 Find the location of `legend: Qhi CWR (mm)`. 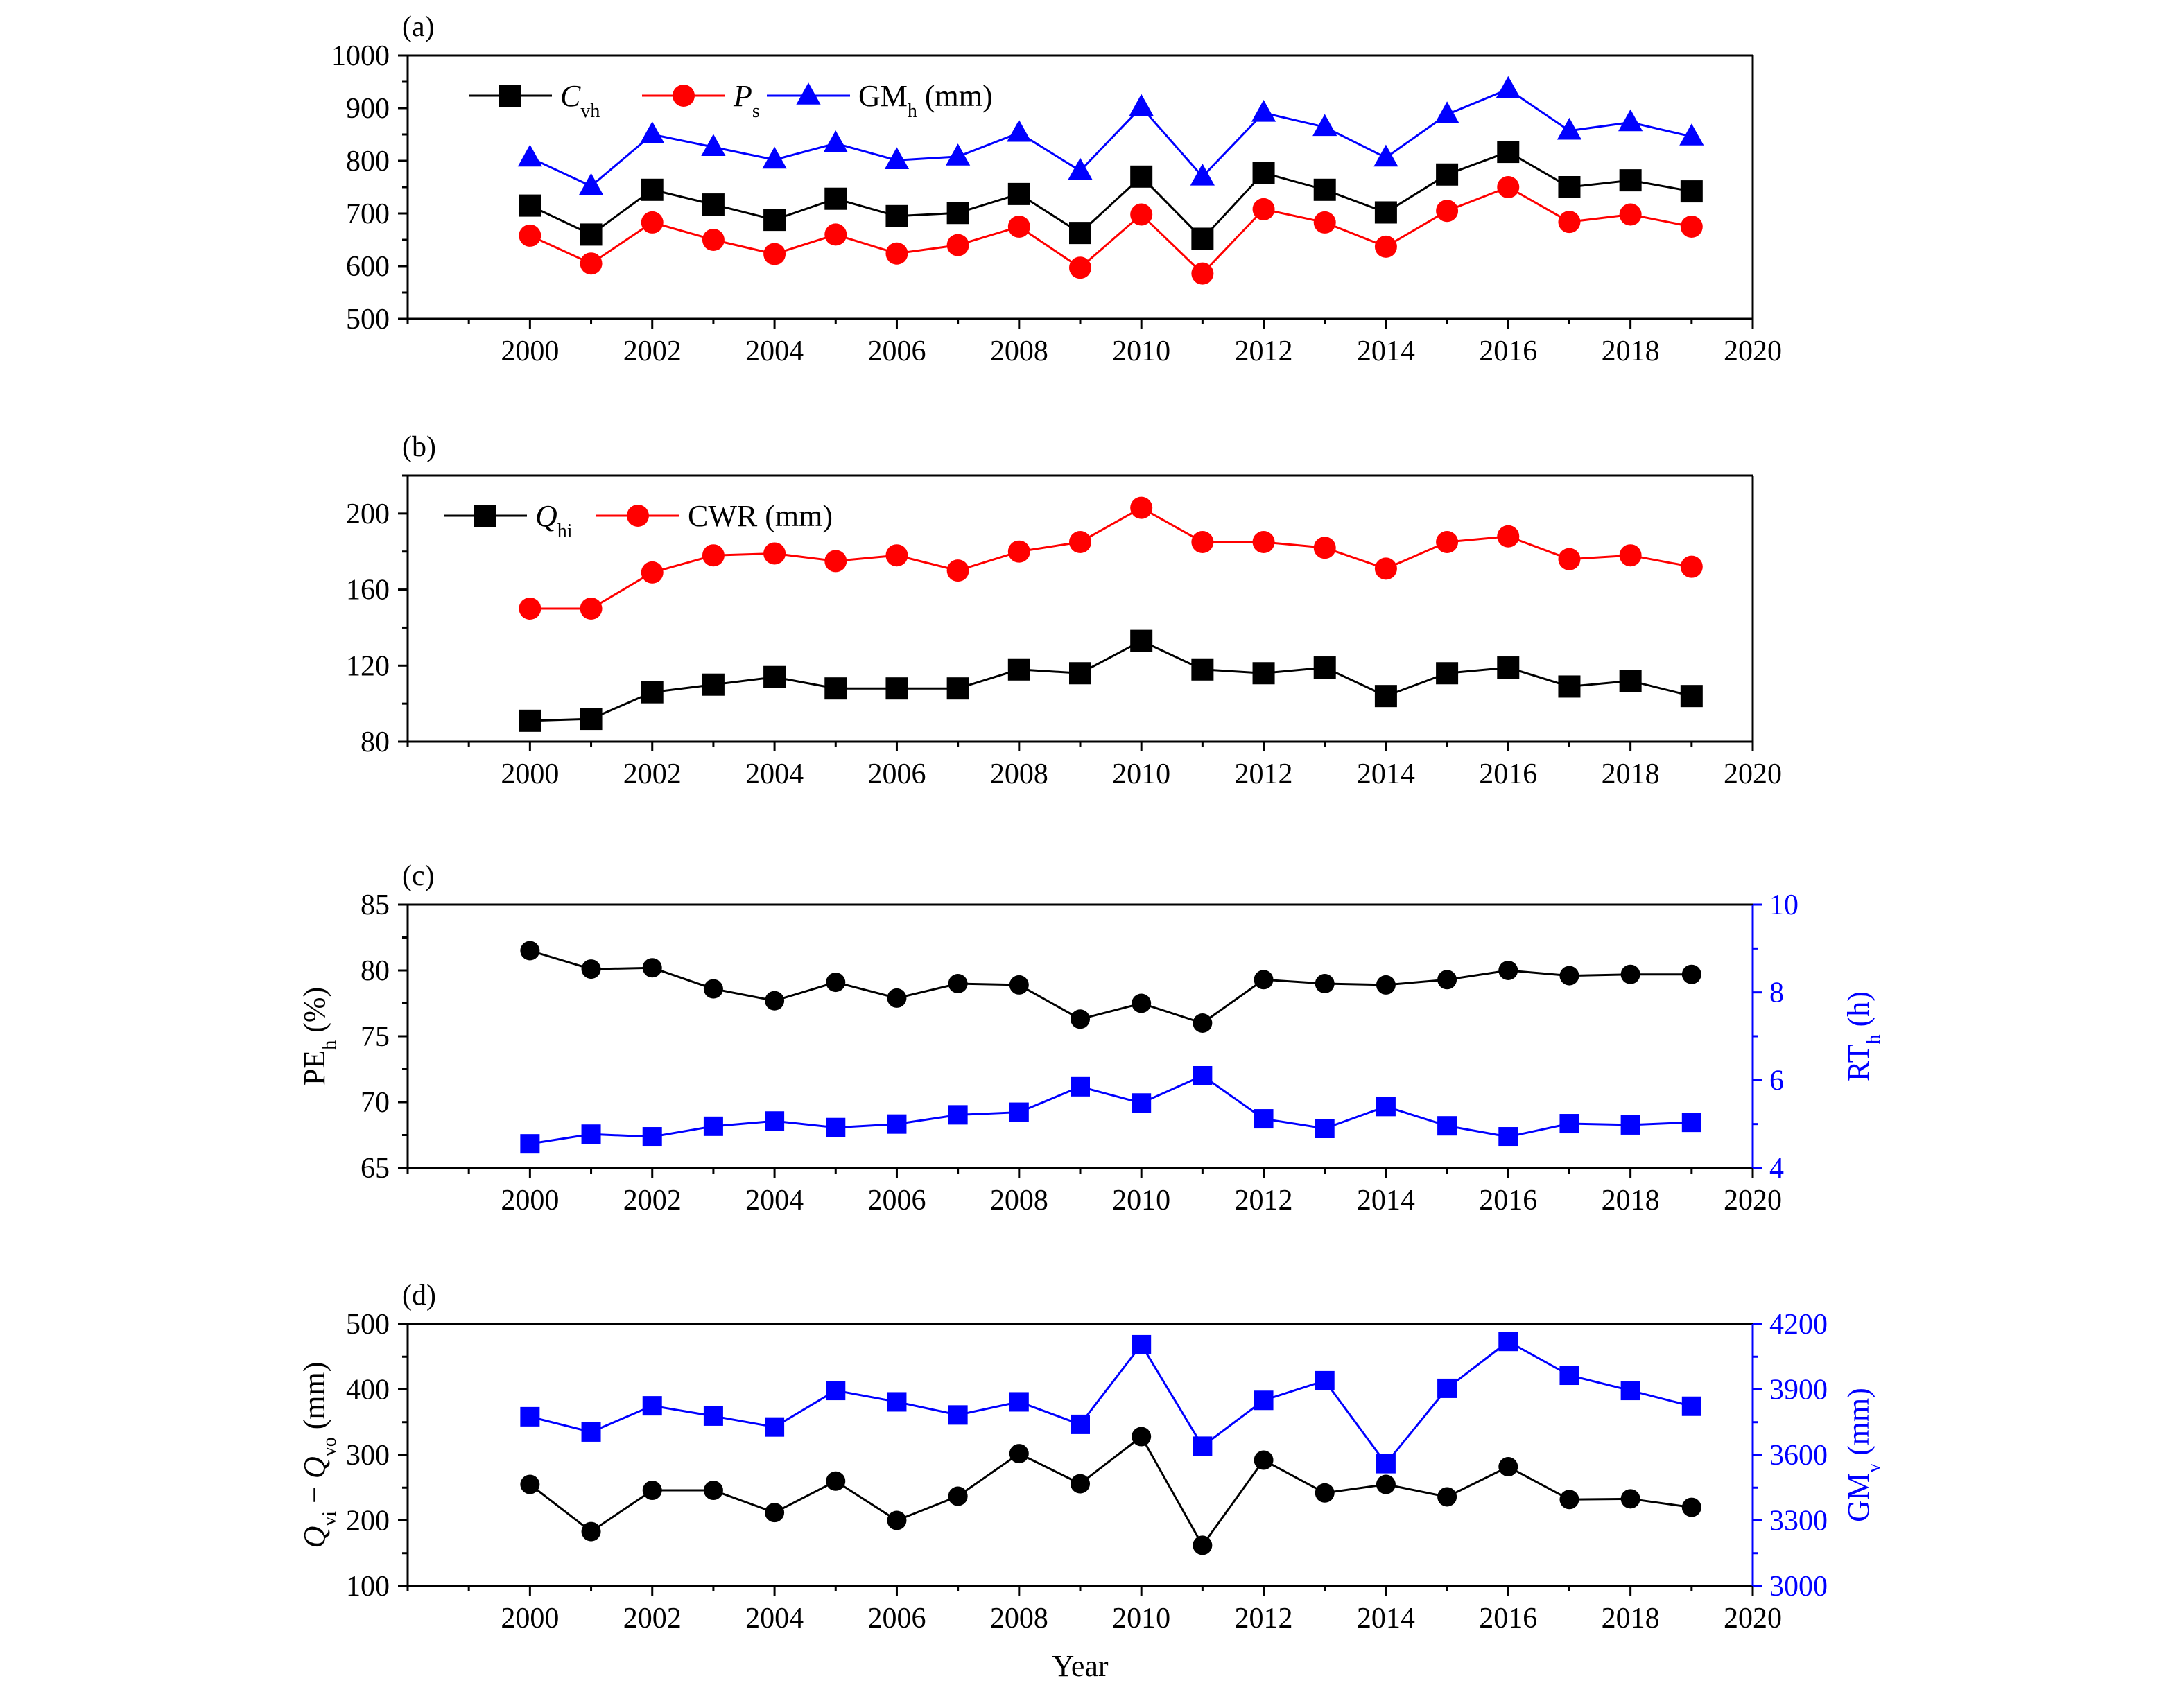

legend: Qhi CWR (mm) is located at coordinates (638, 520).